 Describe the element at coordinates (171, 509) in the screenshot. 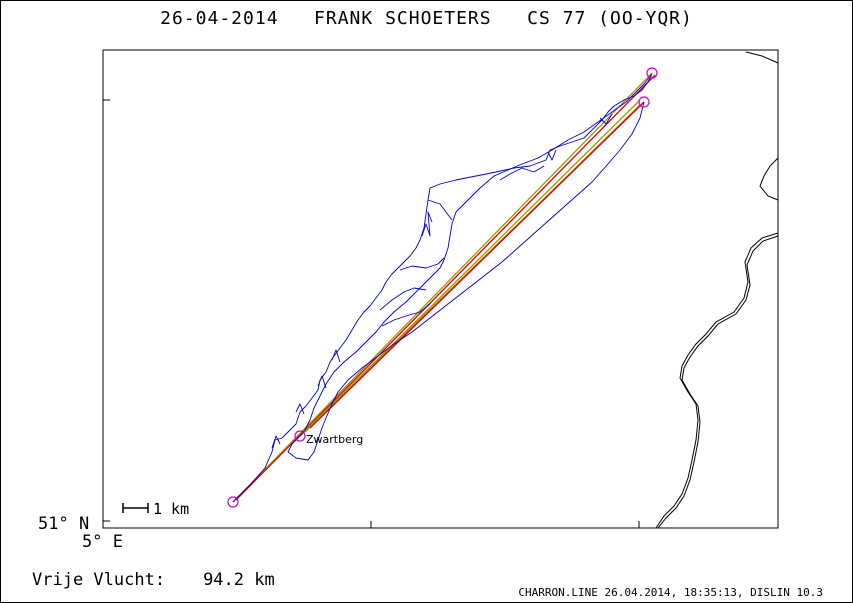

I see `scale-bar-label: 1 km` at that location.